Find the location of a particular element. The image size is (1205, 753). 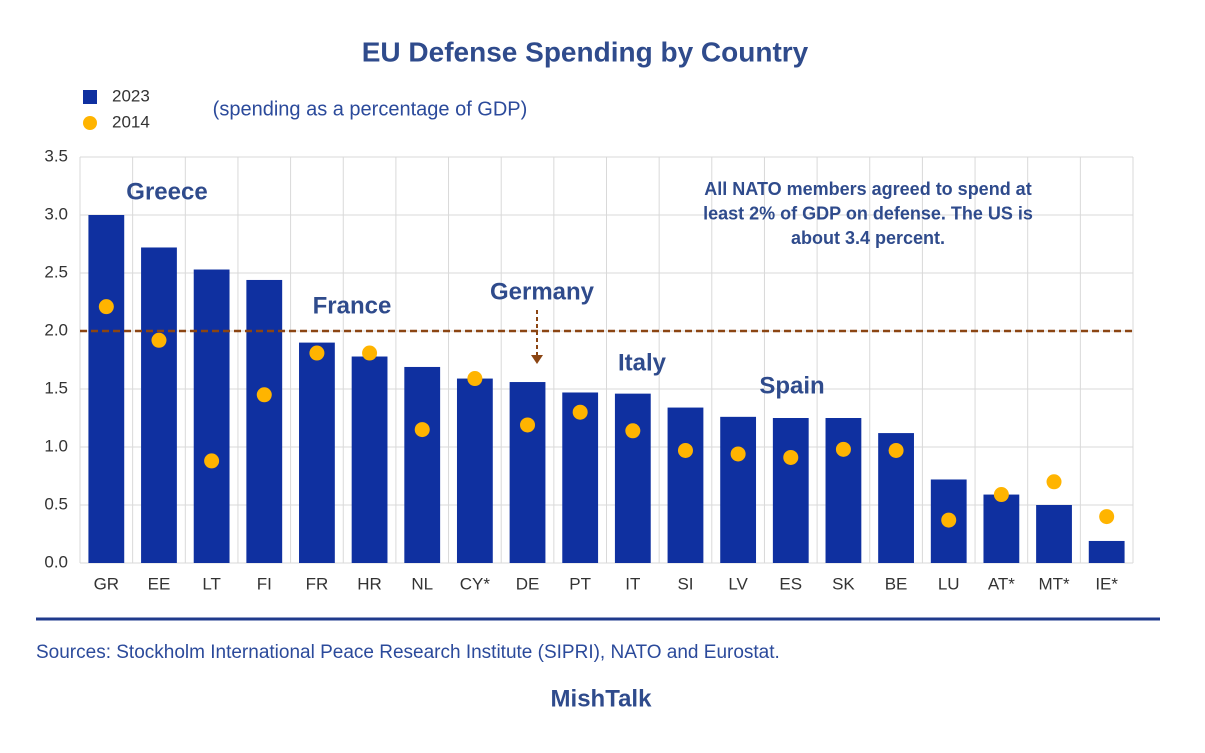

note-line: least 2% of GDP on defense. The US is is located at coordinates (868, 213).